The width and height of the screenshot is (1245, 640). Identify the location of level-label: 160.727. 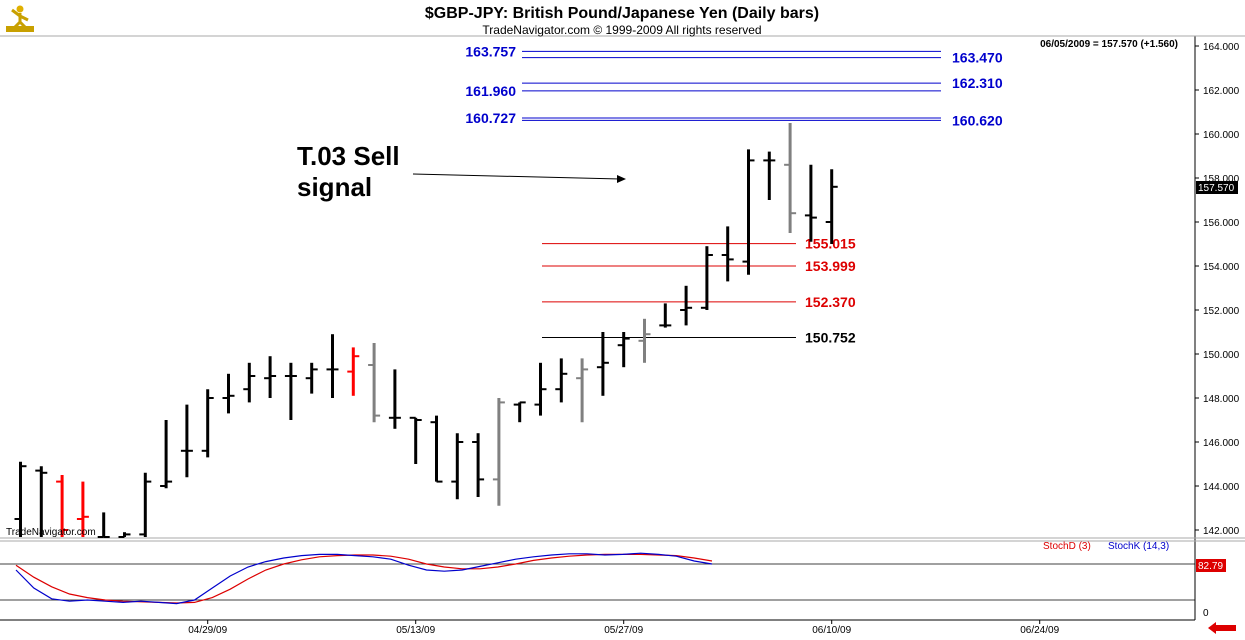
(490, 118).